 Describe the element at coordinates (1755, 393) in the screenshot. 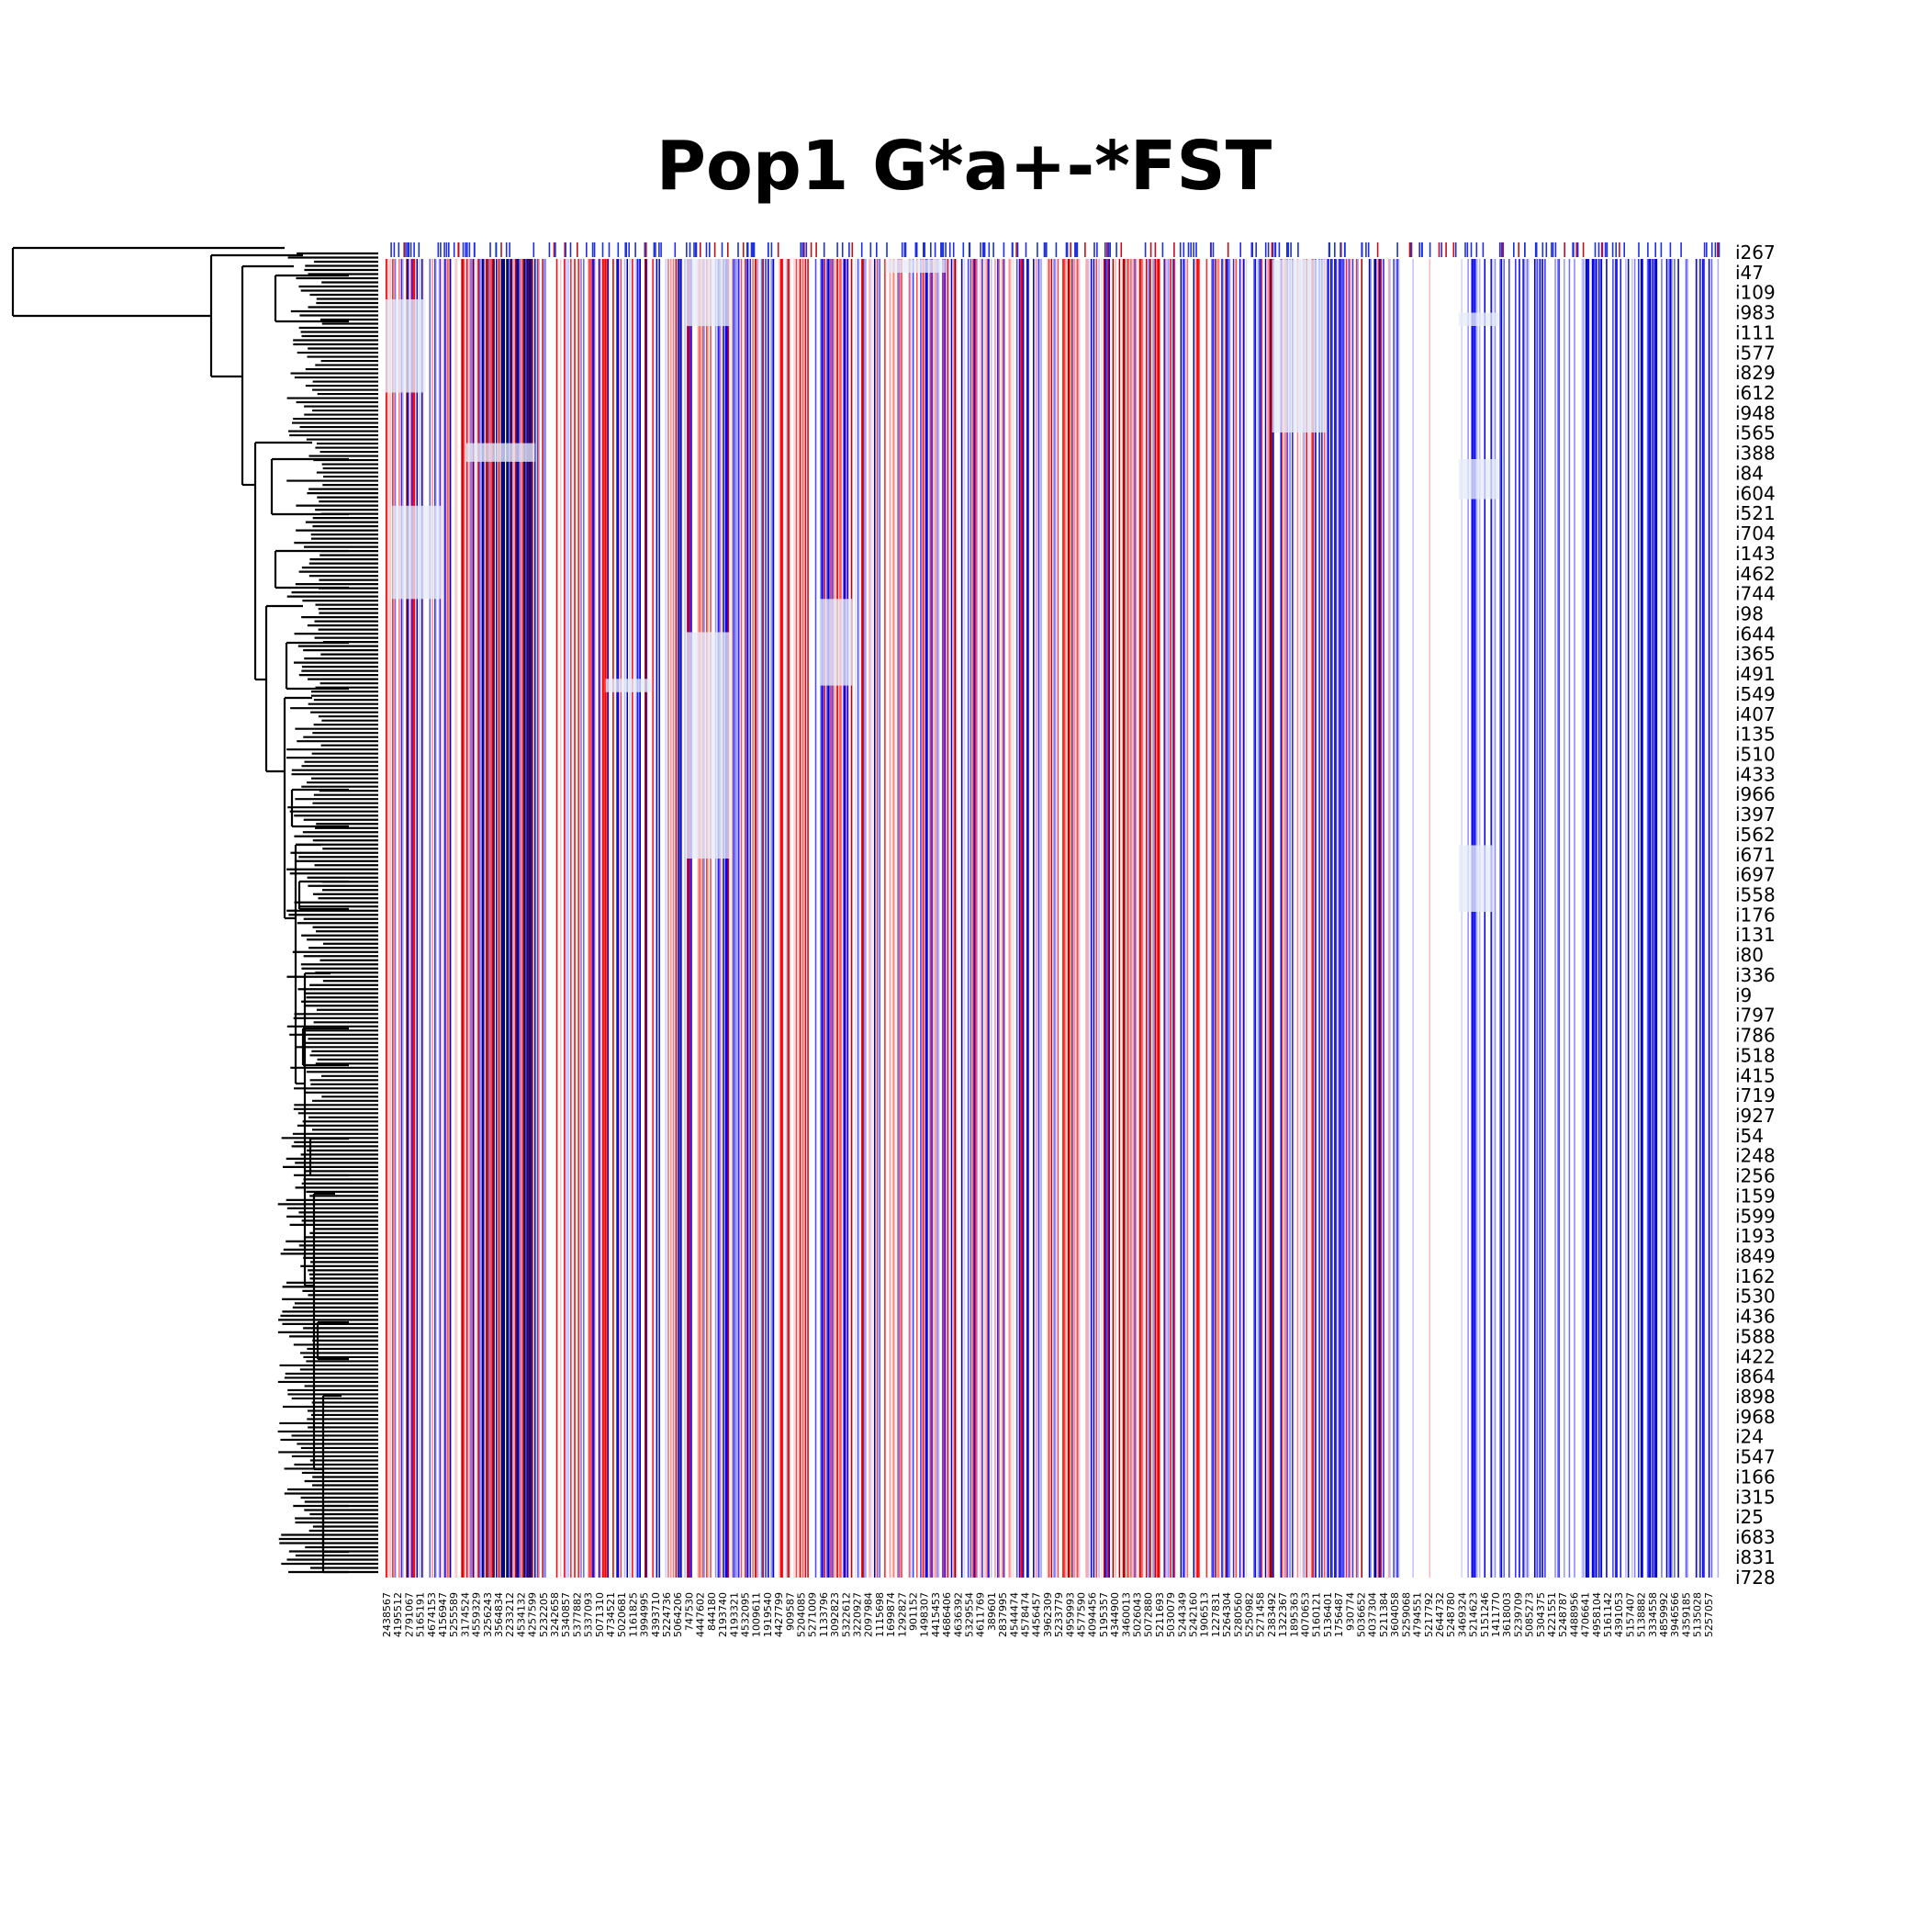

I see `row-label: i612` at that location.